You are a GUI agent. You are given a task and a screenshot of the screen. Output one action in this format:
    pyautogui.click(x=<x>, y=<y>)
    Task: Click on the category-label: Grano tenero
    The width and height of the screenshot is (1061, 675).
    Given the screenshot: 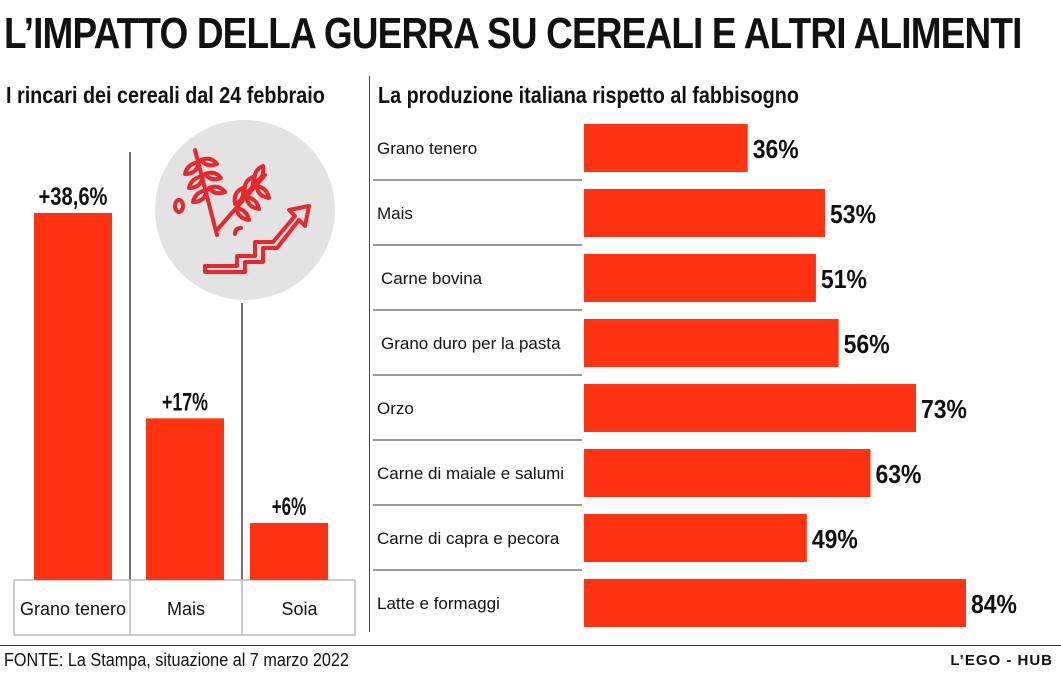 What is the action you would take?
    pyautogui.click(x=73, y=609)
    